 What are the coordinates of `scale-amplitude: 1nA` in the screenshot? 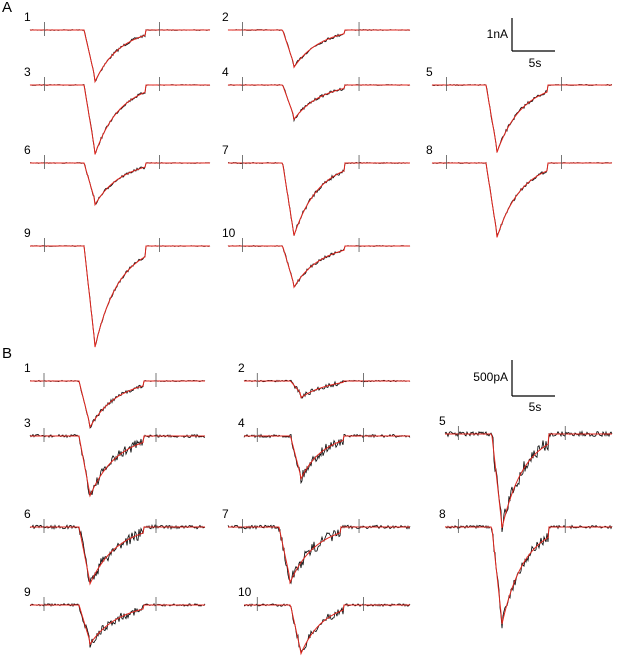 It's located at (497, 34).